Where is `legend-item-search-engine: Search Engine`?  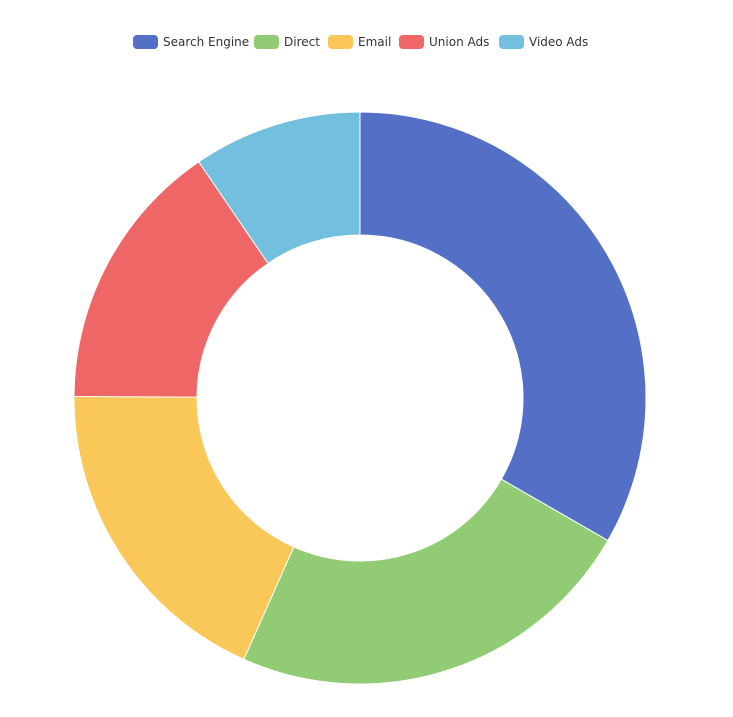 legend-item-search-engine: Search Engine is located at coordinates (191, 42).